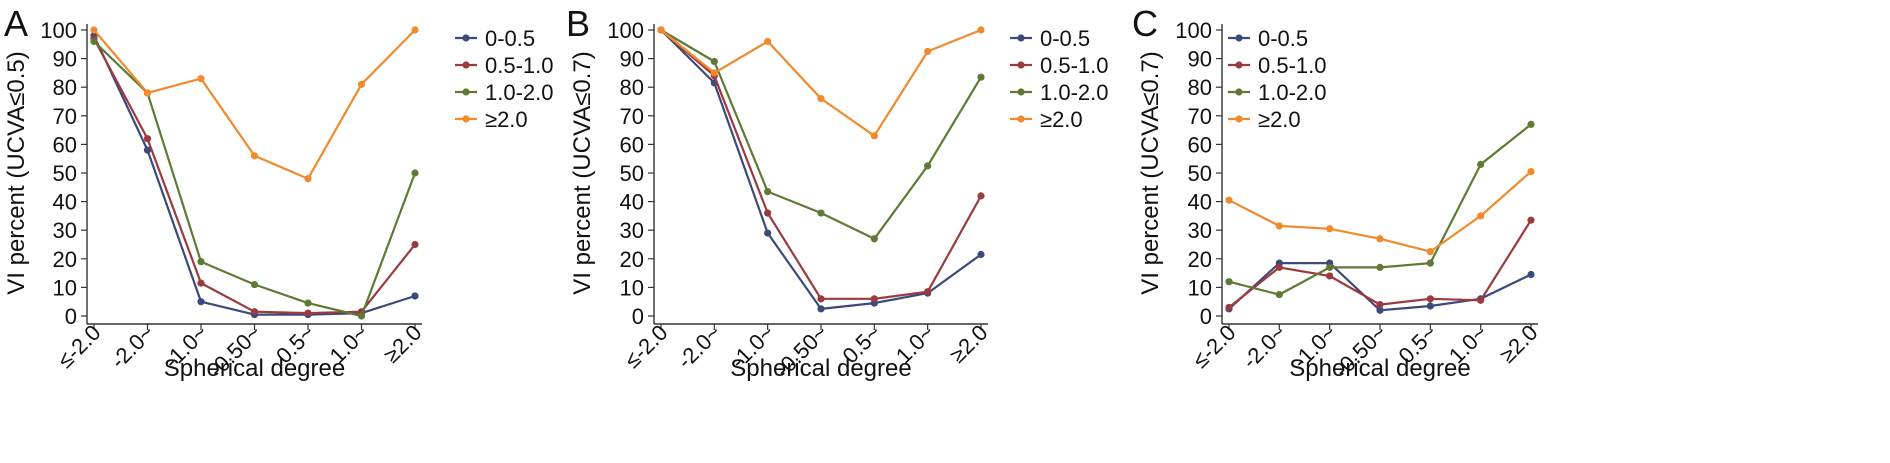 The width and height of the screenshot is (1890, 463). Describe the element at coordinates (632, 230) in the screenshot. I see `y-tick-label: 30` at that location.